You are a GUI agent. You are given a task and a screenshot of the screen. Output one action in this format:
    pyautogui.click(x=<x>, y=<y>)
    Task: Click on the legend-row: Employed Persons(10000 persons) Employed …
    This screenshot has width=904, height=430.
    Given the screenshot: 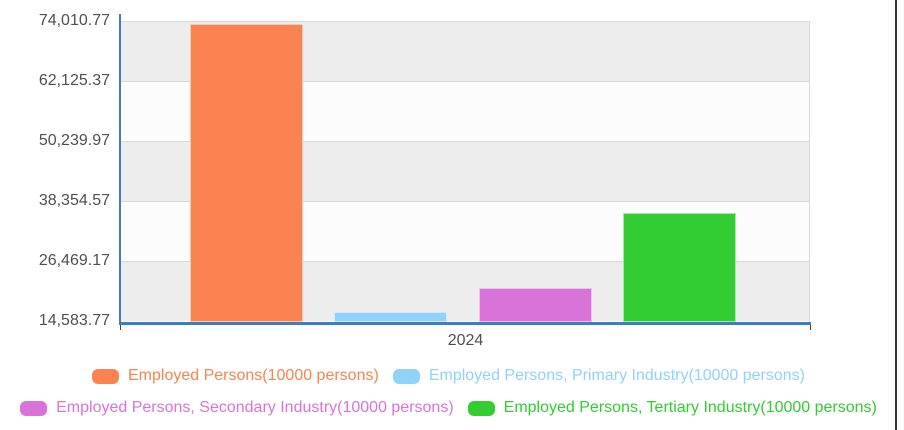 What is the action you would take?
    pyautogui.click(x=448, y=376)
    